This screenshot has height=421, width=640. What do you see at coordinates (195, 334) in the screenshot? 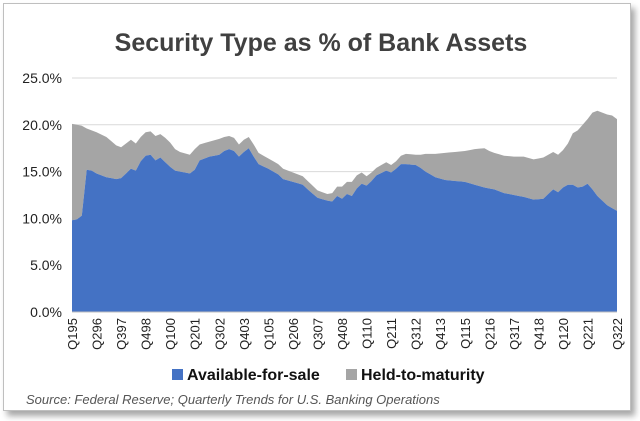
I see `x-tick-label: Q201` at bounding box center [195, 334].